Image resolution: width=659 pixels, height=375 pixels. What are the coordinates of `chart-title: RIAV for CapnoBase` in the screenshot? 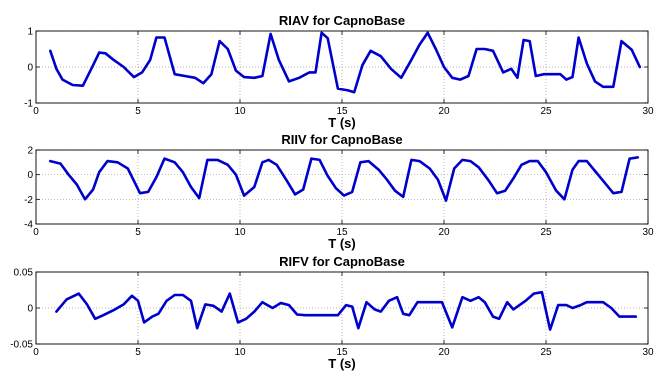 It's located at (342, 20).